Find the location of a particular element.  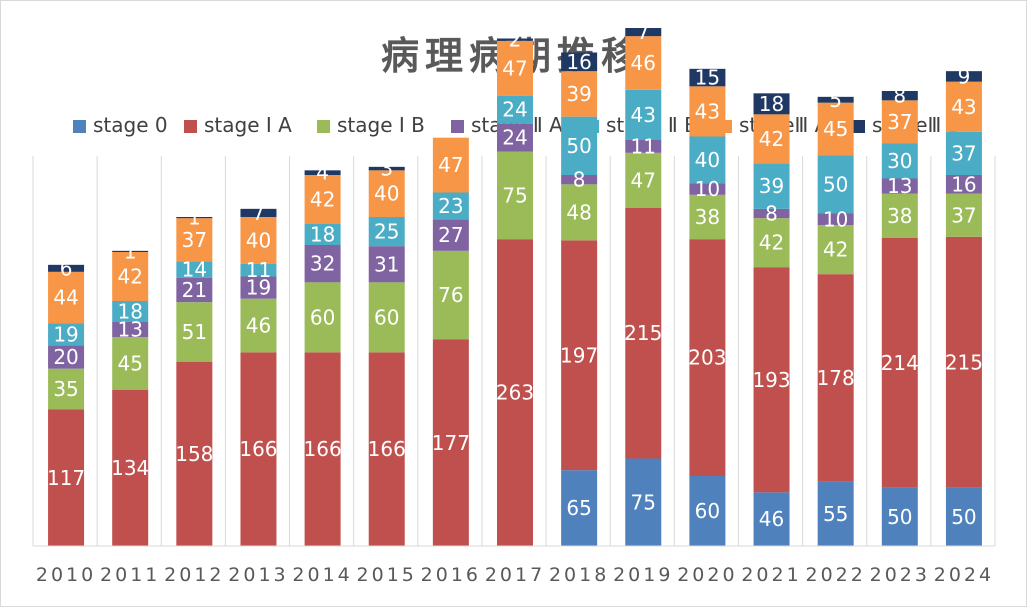

data-label: 35 is located at coordinates (65, 389).